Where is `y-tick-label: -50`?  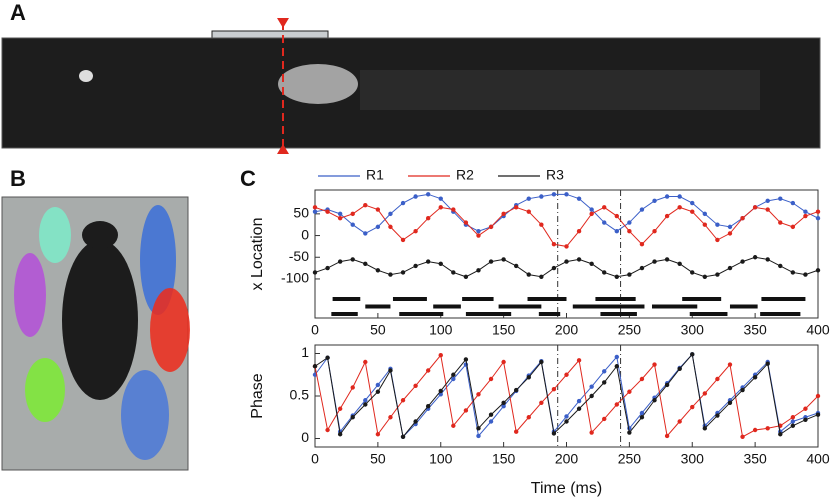 y-tick-label: -50 is located at coordinates (299, 256).